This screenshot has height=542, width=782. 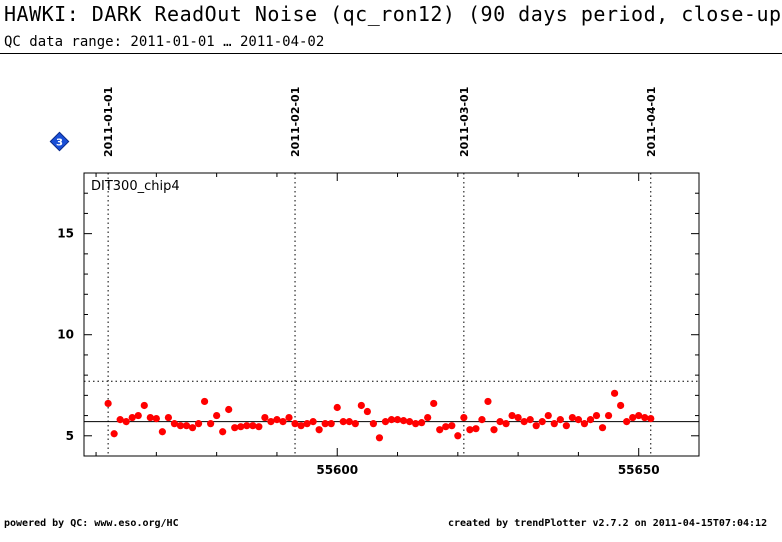 I want to click on footer-powered-by: powered by QC: www.eso.org/HC, so click(x=91, y=523).